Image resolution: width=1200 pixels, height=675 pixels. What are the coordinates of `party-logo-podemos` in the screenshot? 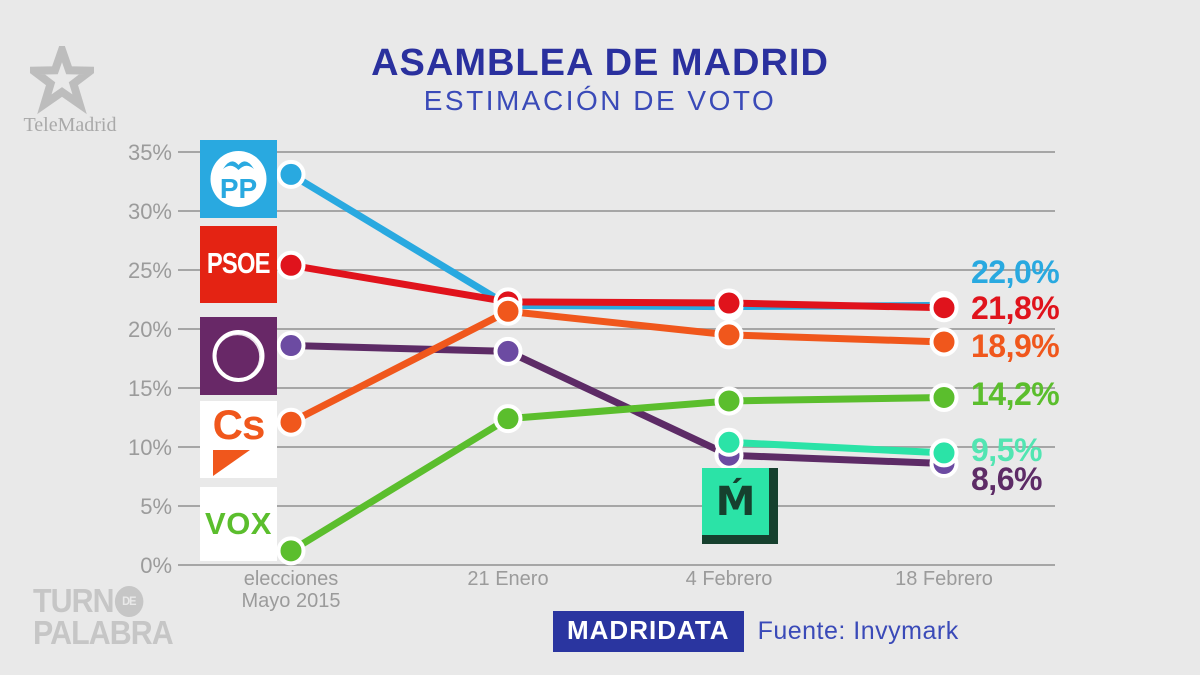 It's located at (238, 356).